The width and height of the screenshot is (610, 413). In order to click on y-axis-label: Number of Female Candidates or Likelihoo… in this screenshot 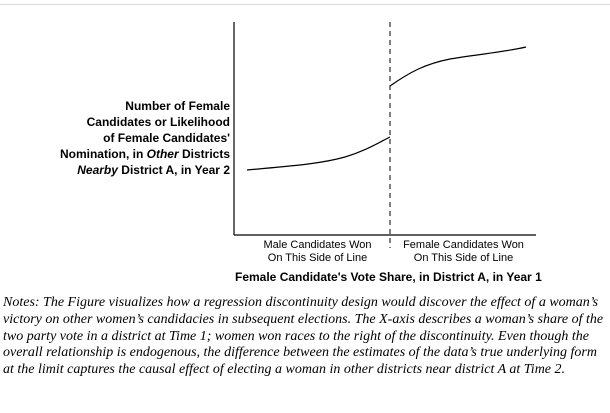, I will do `click(135, 138)`.